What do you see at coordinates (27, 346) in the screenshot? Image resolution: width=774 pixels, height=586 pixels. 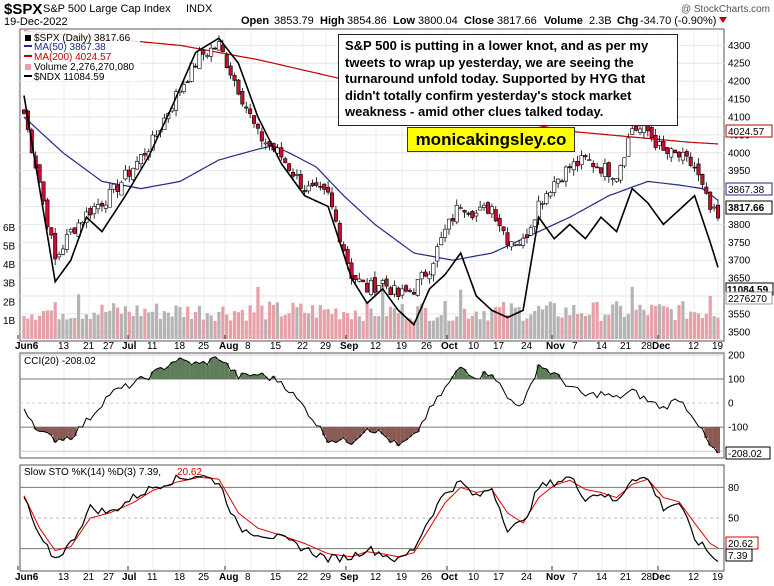 I see `price-x-label: Jun6` at bounding box center [27, 346].